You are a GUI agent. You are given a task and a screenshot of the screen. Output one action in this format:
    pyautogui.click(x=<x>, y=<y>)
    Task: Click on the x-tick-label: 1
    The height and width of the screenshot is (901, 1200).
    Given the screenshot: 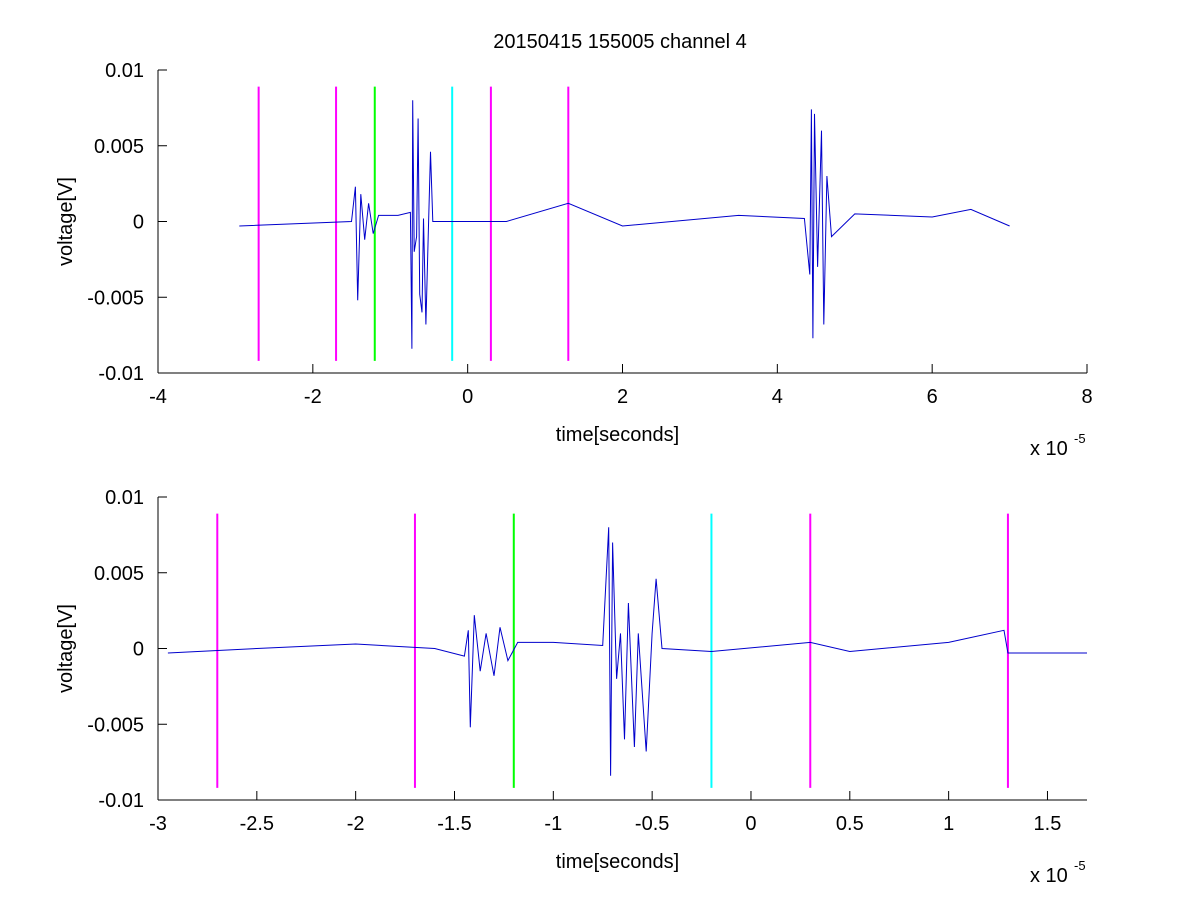 What is the action you would take?
    pyautogui.click(x=948, y=824)
    